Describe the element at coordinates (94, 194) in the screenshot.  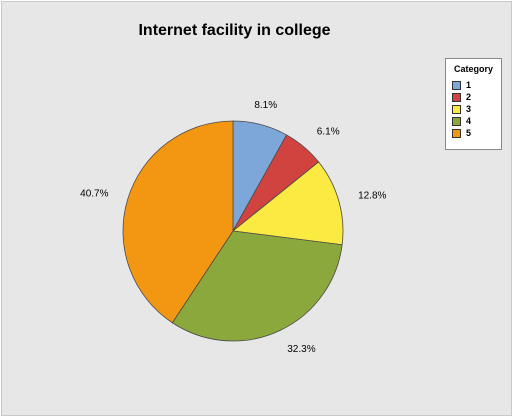
I see `slice-label-5: 40.7%` at that location.